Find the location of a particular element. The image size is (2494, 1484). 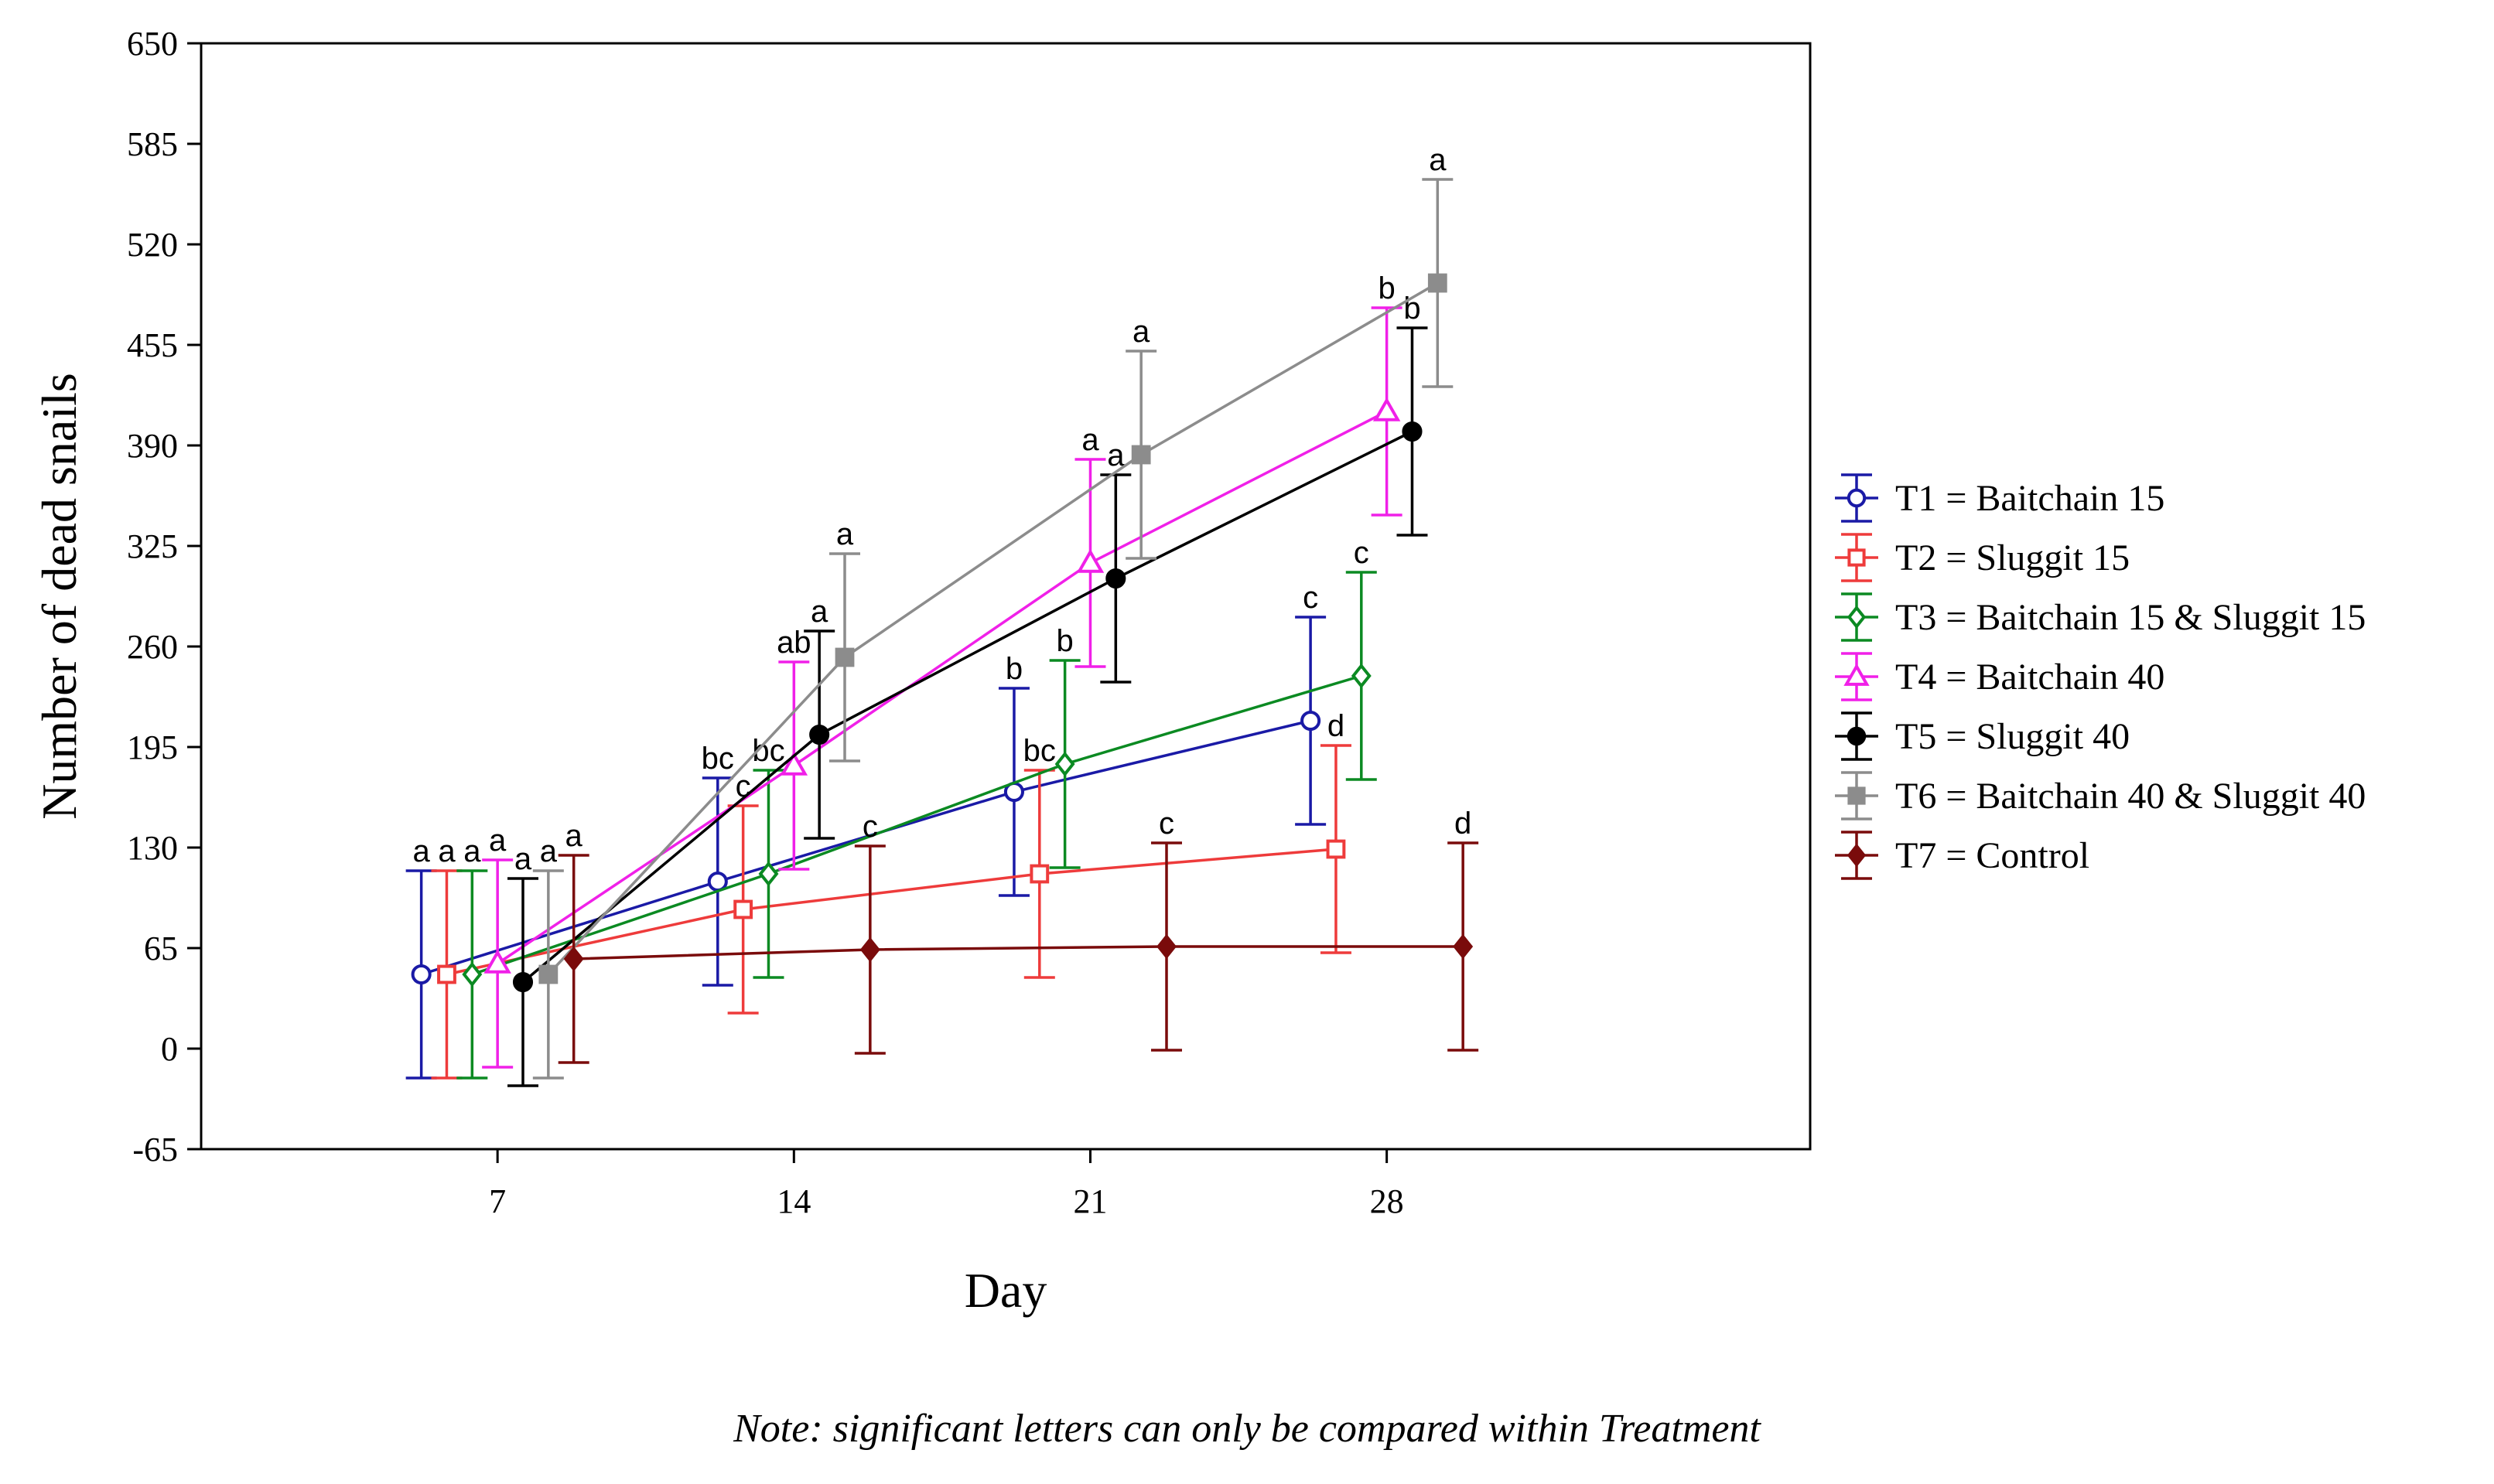

x-axis-title: Day is located at coordinates (1006, 1291).